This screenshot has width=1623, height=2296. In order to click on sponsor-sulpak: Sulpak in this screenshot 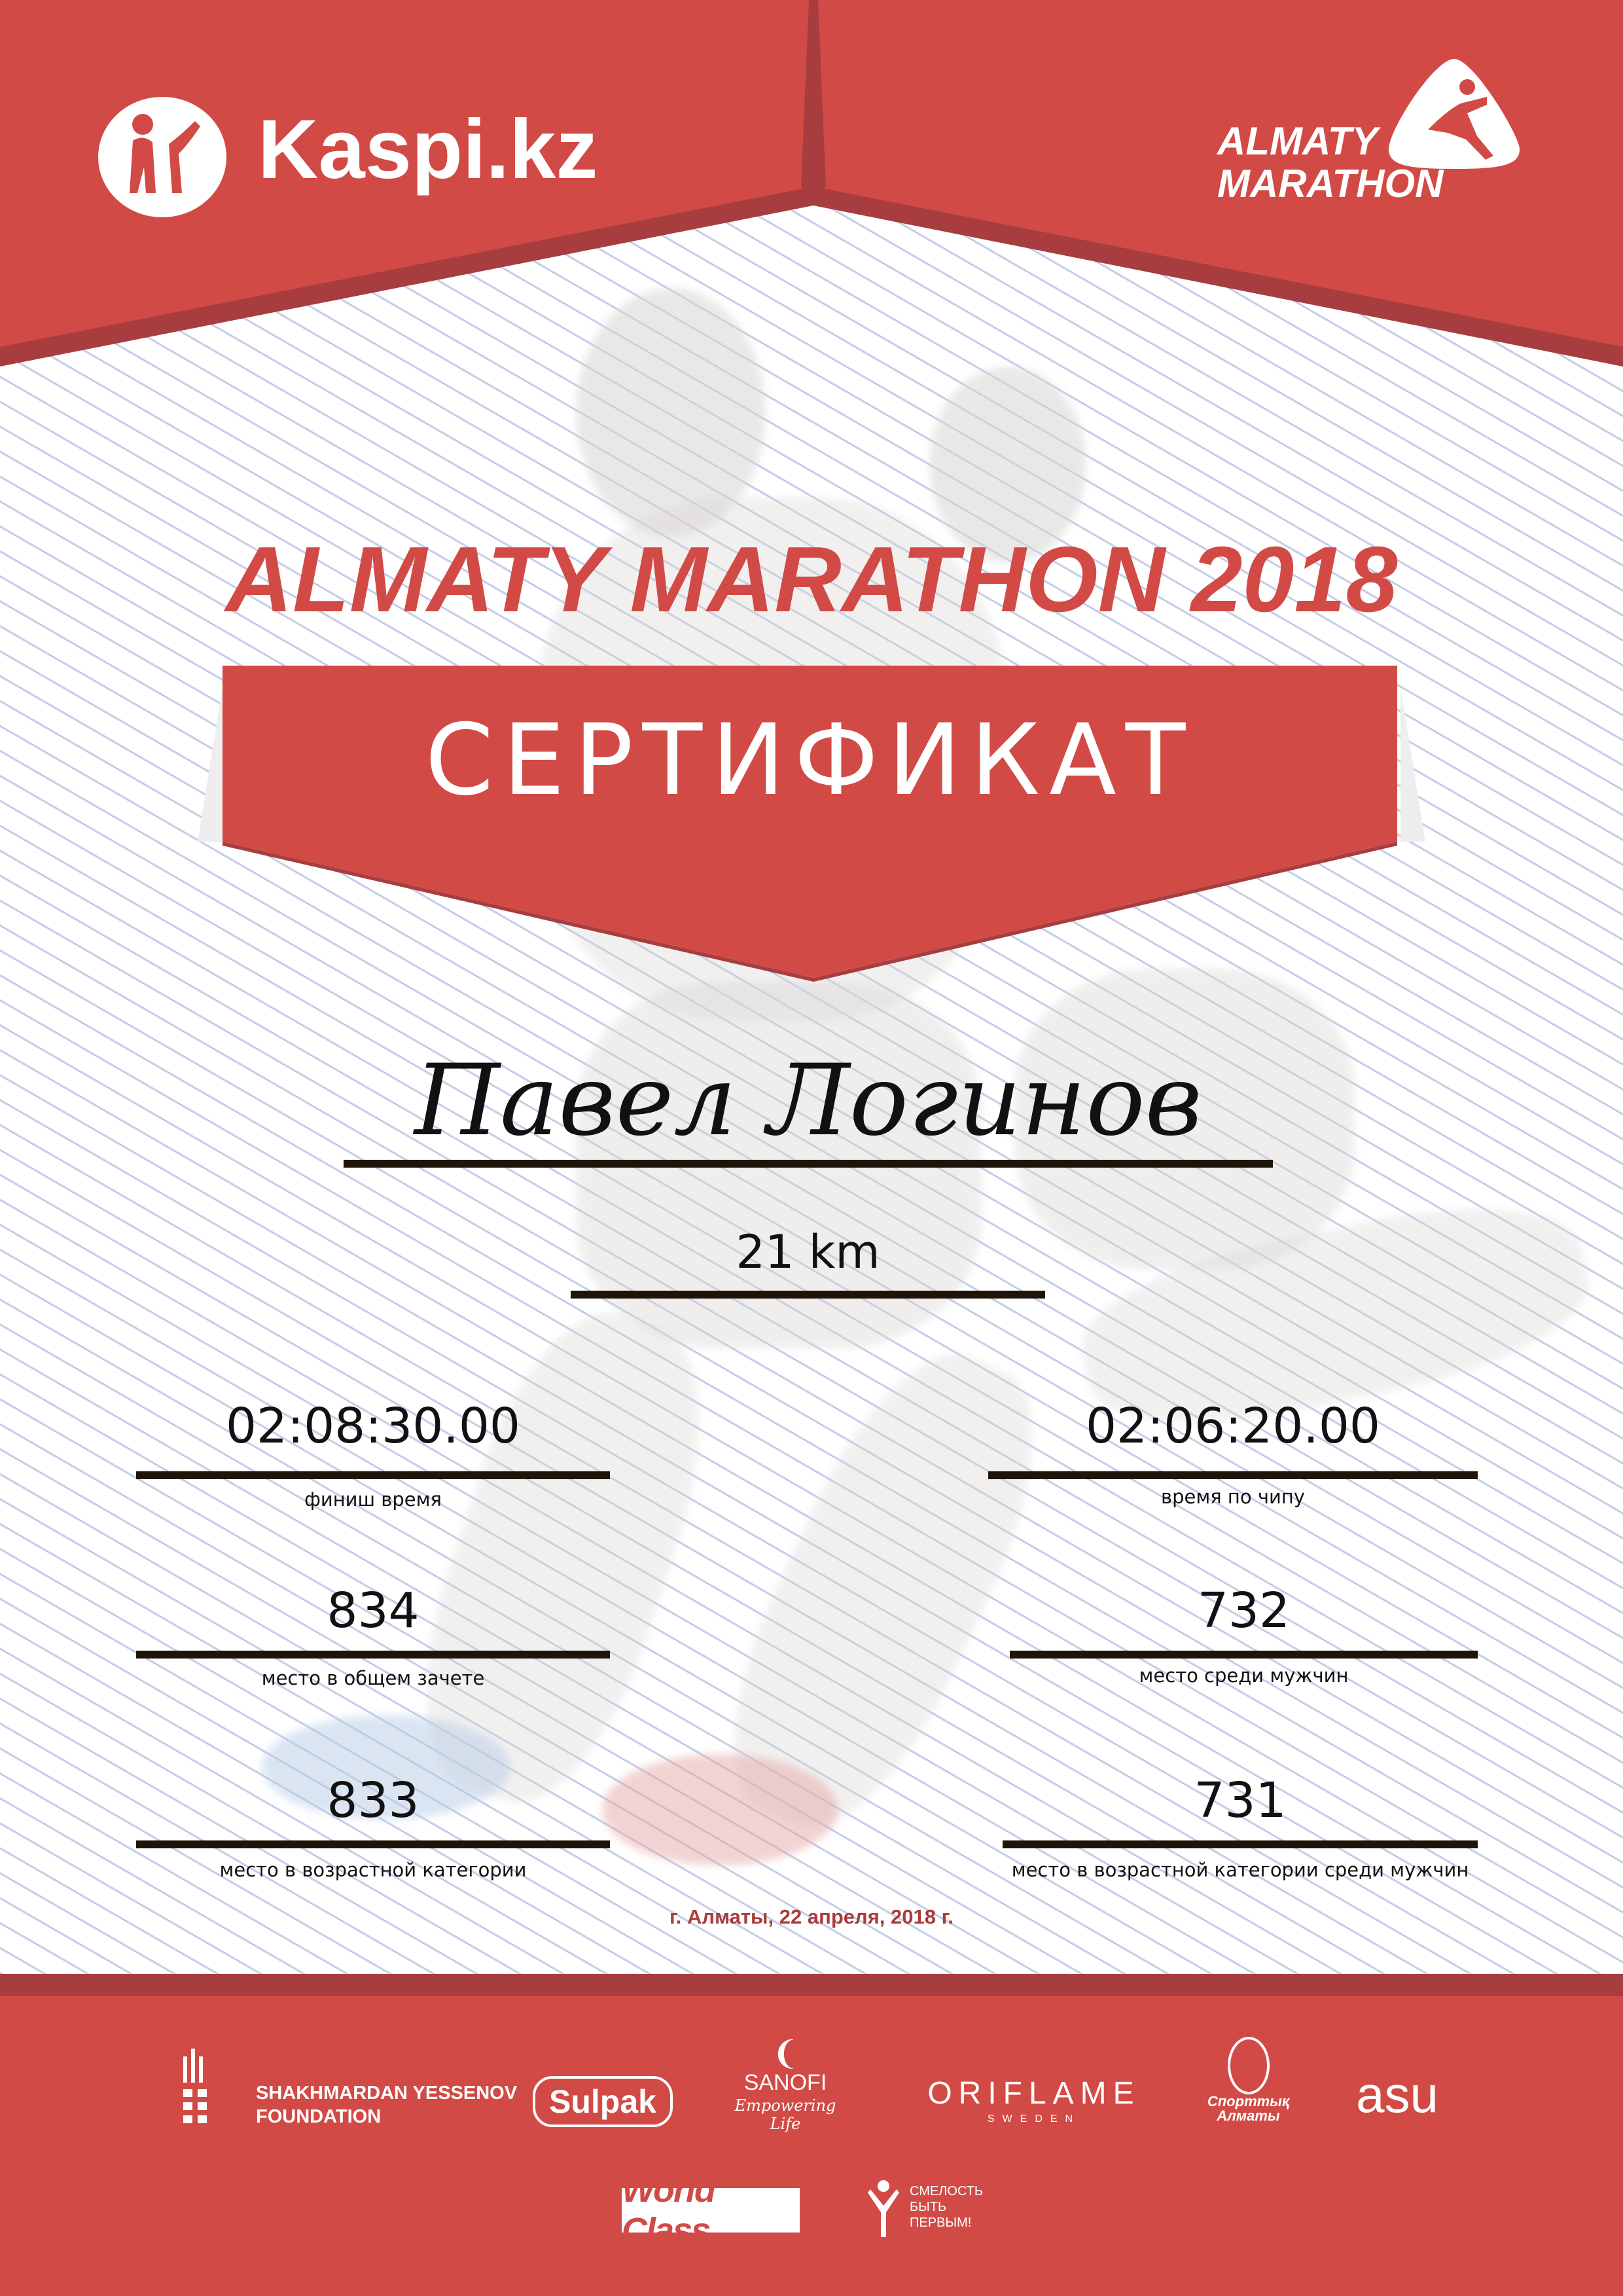, I will do `click(603, 2101)`.